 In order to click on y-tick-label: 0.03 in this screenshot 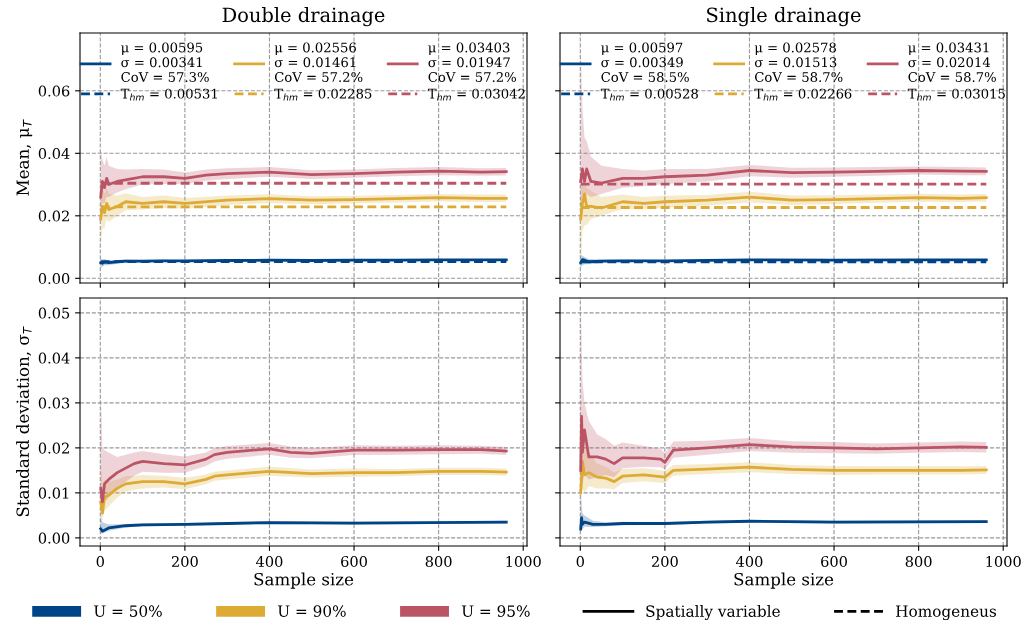, I will do `click(54, 403)`.